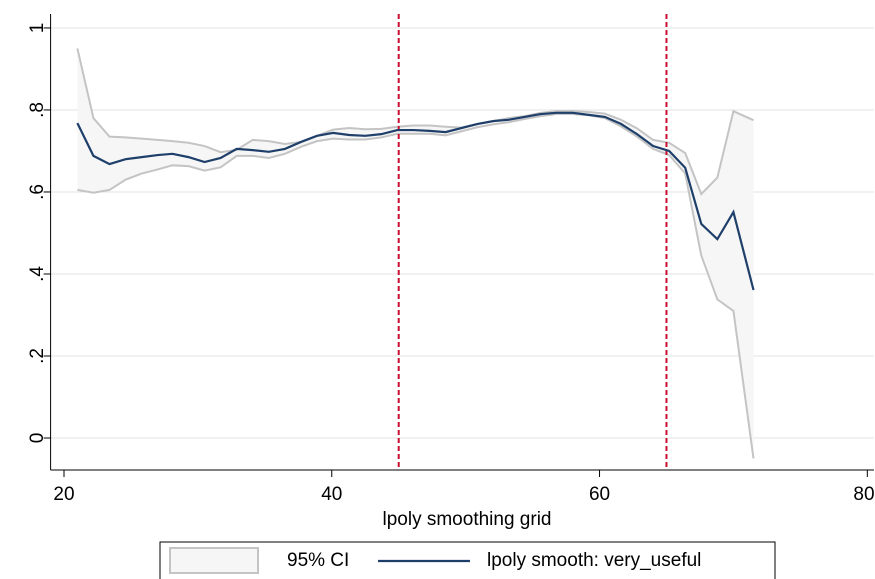  Describe the element at coordinates (37, 274) in the screenshot. I see `y-tick-label: .4` at that location.